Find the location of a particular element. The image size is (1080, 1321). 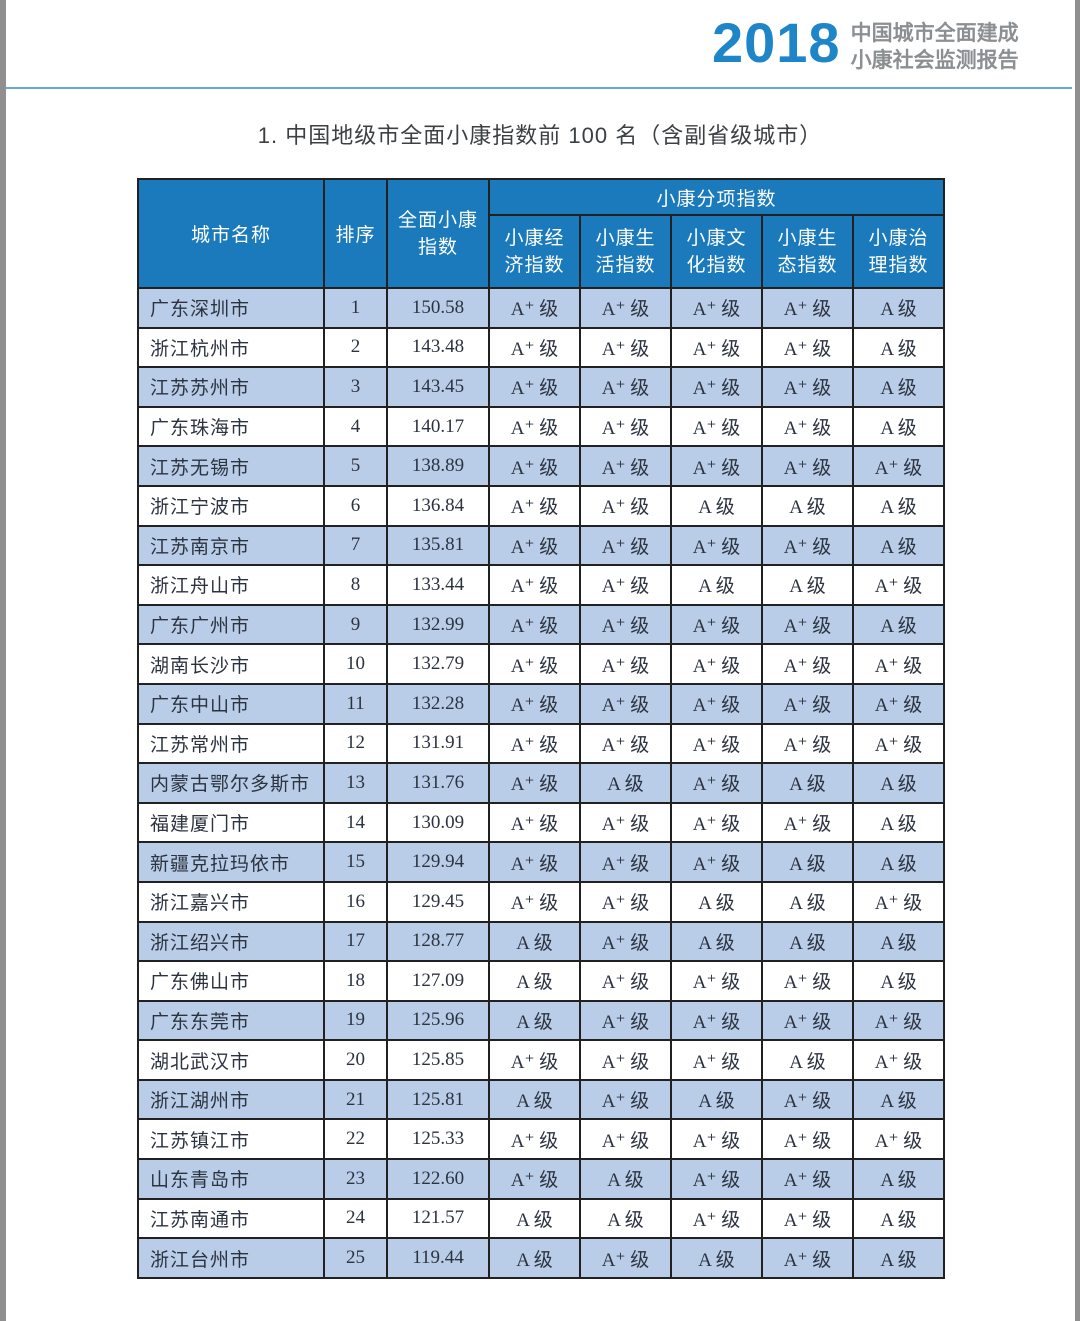

city-cell: 山东青岛市 is located at coordinates (231, 1179).